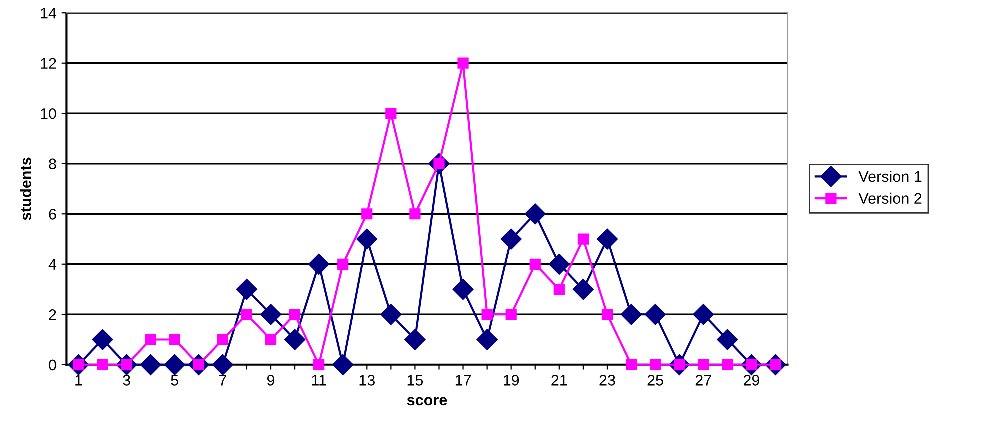 This screenshot has height=437, width=981. I want to click on x-tick-label: 1, so click(79, 380).